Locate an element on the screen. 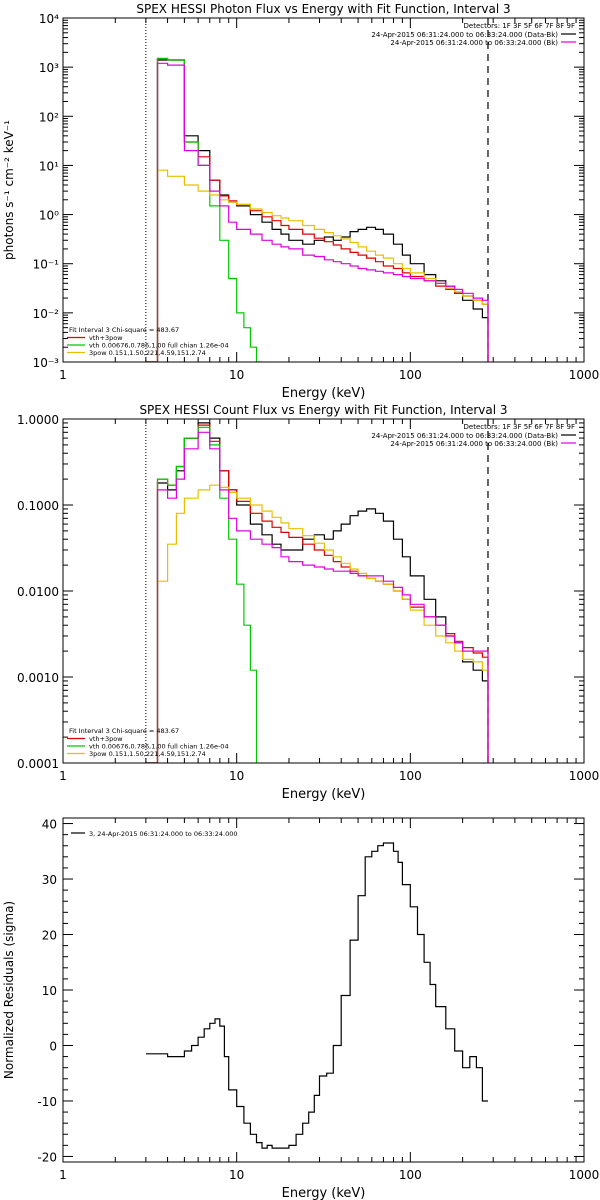 This screenshot has width=600, height=1200. y-tick-label: 10⁻¹ is located at coordinates (46, 265).